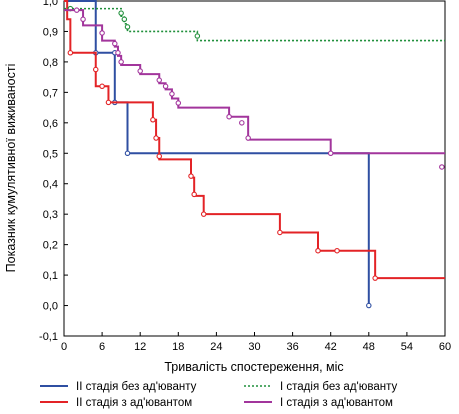 The image size is (459, 414). I want to click on x-tick-label: 12, so click(140, 347).